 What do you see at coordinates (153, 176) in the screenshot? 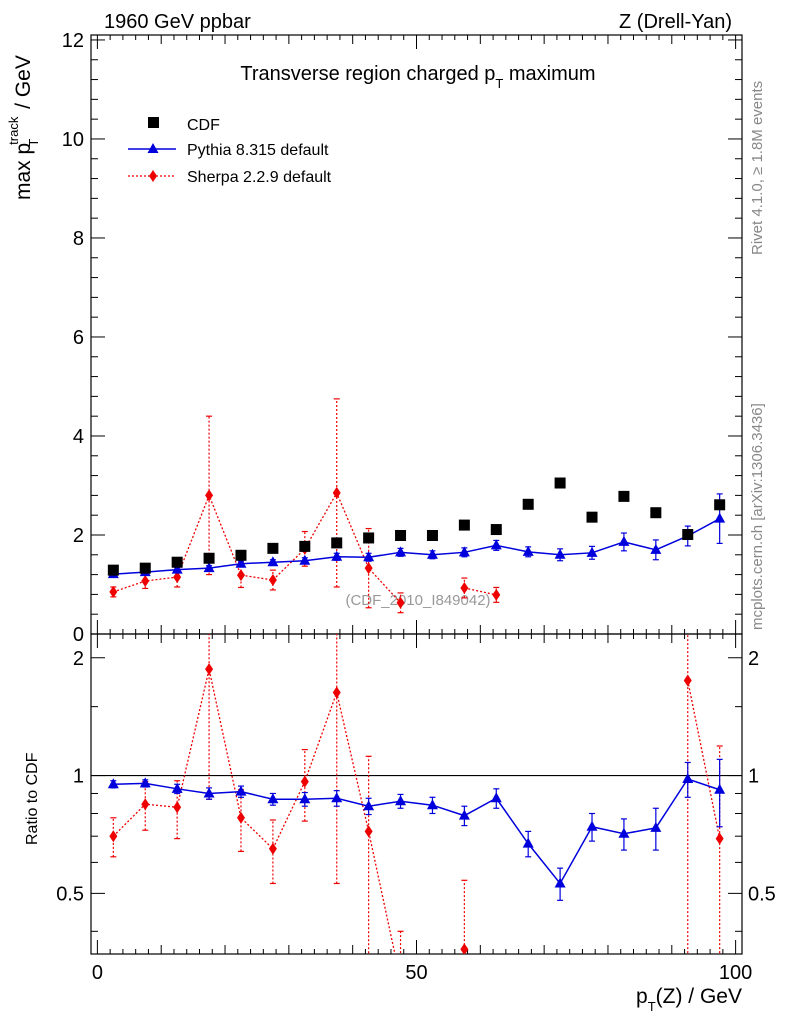
I see `legend-sherpa-marker` at bounding box center [153, 176].